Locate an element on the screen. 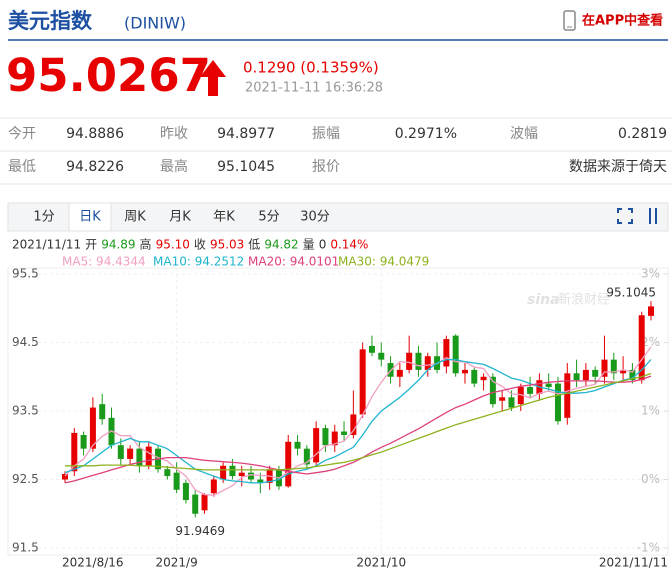 This screenshot has height=572, width=672. code: (DINIW) is located at coordinates (155, 23).